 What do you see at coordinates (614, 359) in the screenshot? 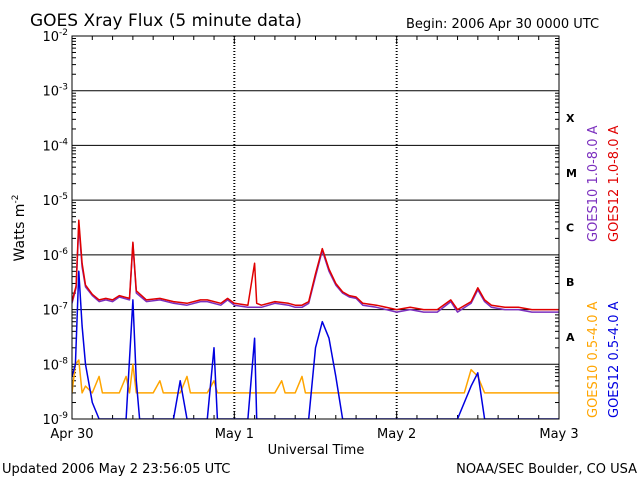
I see `legend-entry-3: GOES12 0.5-4.0 A` at bounding box center [614, 359].